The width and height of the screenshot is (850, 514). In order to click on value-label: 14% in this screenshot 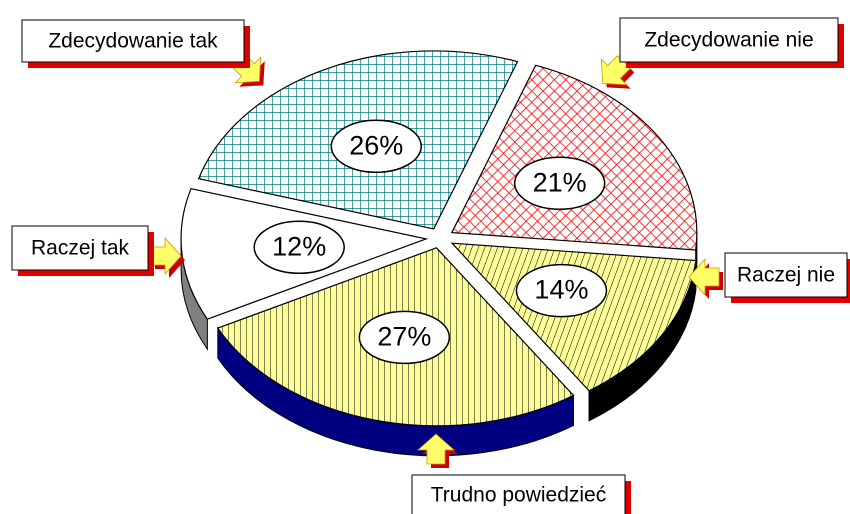, I will do `click(561, 290)`.